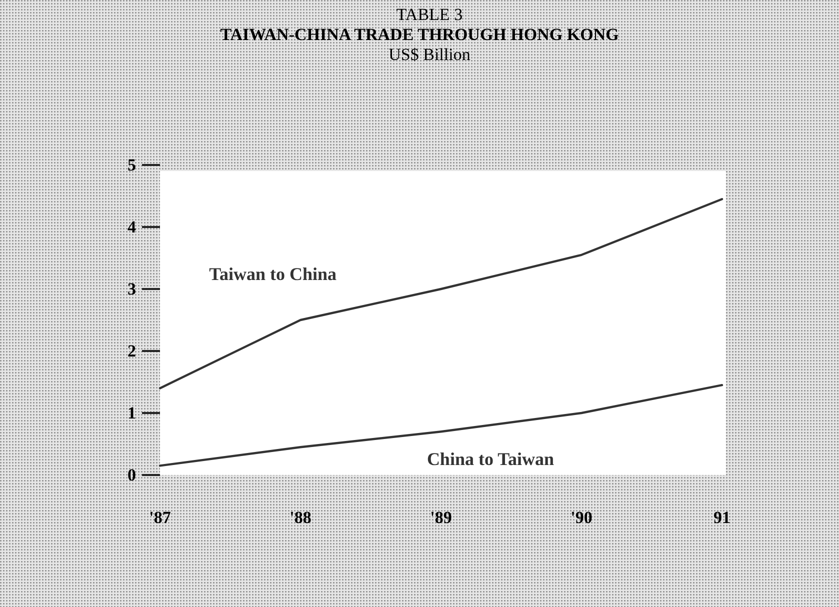 The image size is (839, 607). Describe the element at coordinates (132, 475) in the screenshot. I see `y-tick-label: 0` at that location.